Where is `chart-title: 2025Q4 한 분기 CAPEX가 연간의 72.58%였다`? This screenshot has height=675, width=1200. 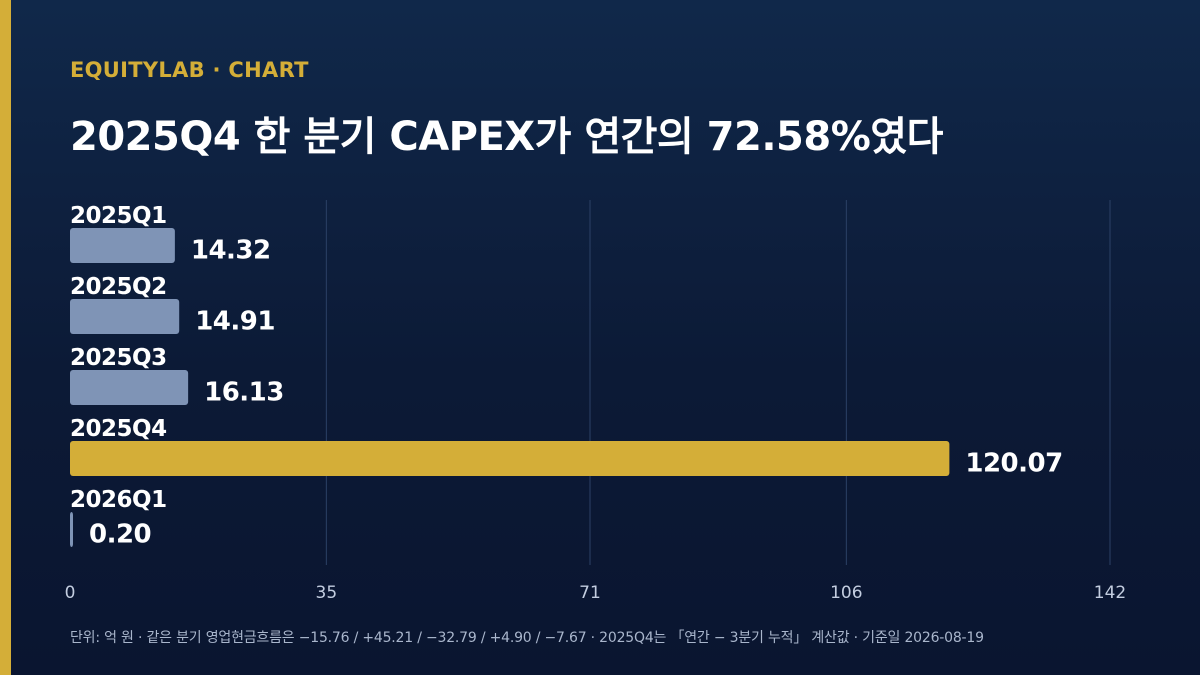
chart-title: 2025Q4 한 분기 CAPEX가 연간의 72.58%였다 is located at coordinates (506, 137).